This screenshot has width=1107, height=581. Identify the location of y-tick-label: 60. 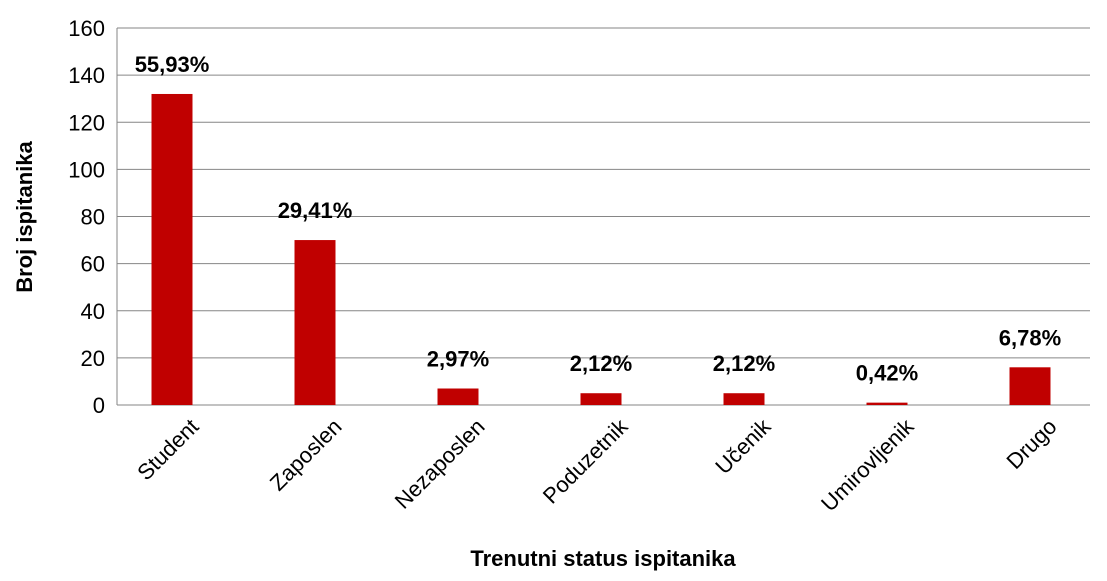
(93, 264).